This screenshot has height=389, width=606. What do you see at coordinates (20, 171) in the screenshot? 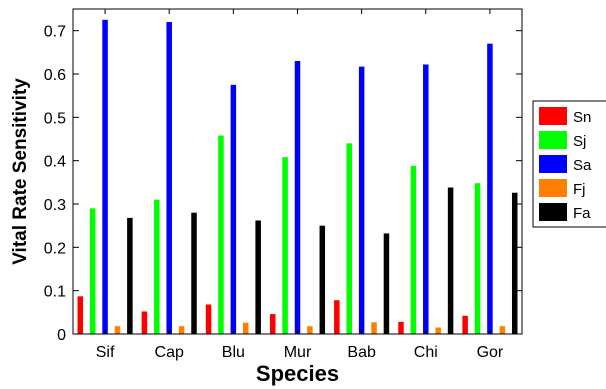
I see `y-axis-title: Vital Rate Sensitivity` at bounding box center [20, 171].